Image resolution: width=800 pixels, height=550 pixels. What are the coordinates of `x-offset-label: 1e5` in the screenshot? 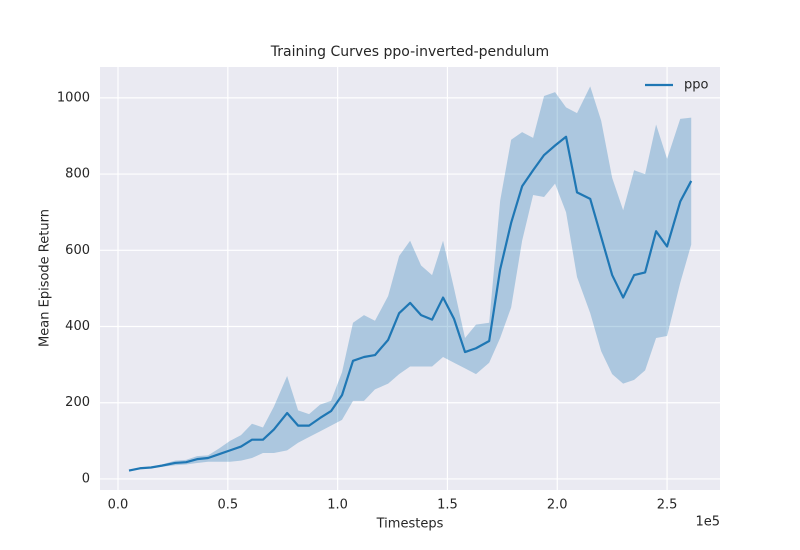 It's located at (707, 522).